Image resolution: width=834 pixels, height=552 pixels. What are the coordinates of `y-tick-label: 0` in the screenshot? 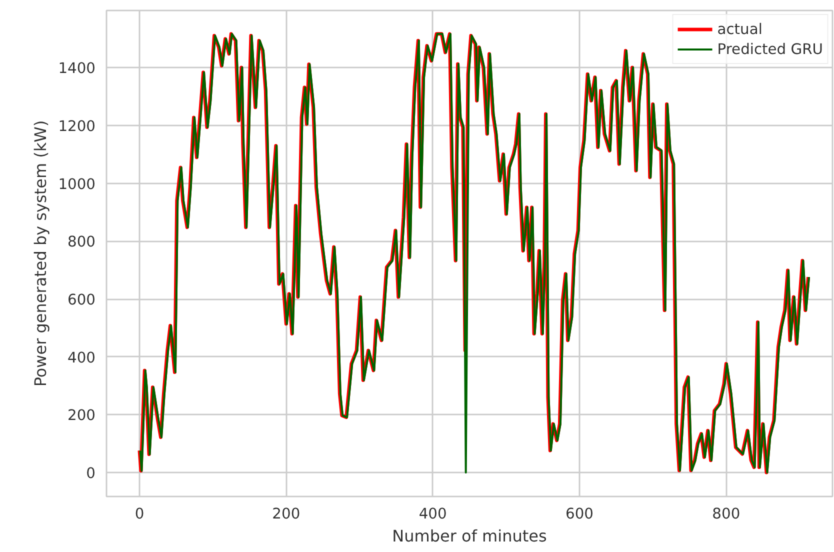 It's located at (91, 473).